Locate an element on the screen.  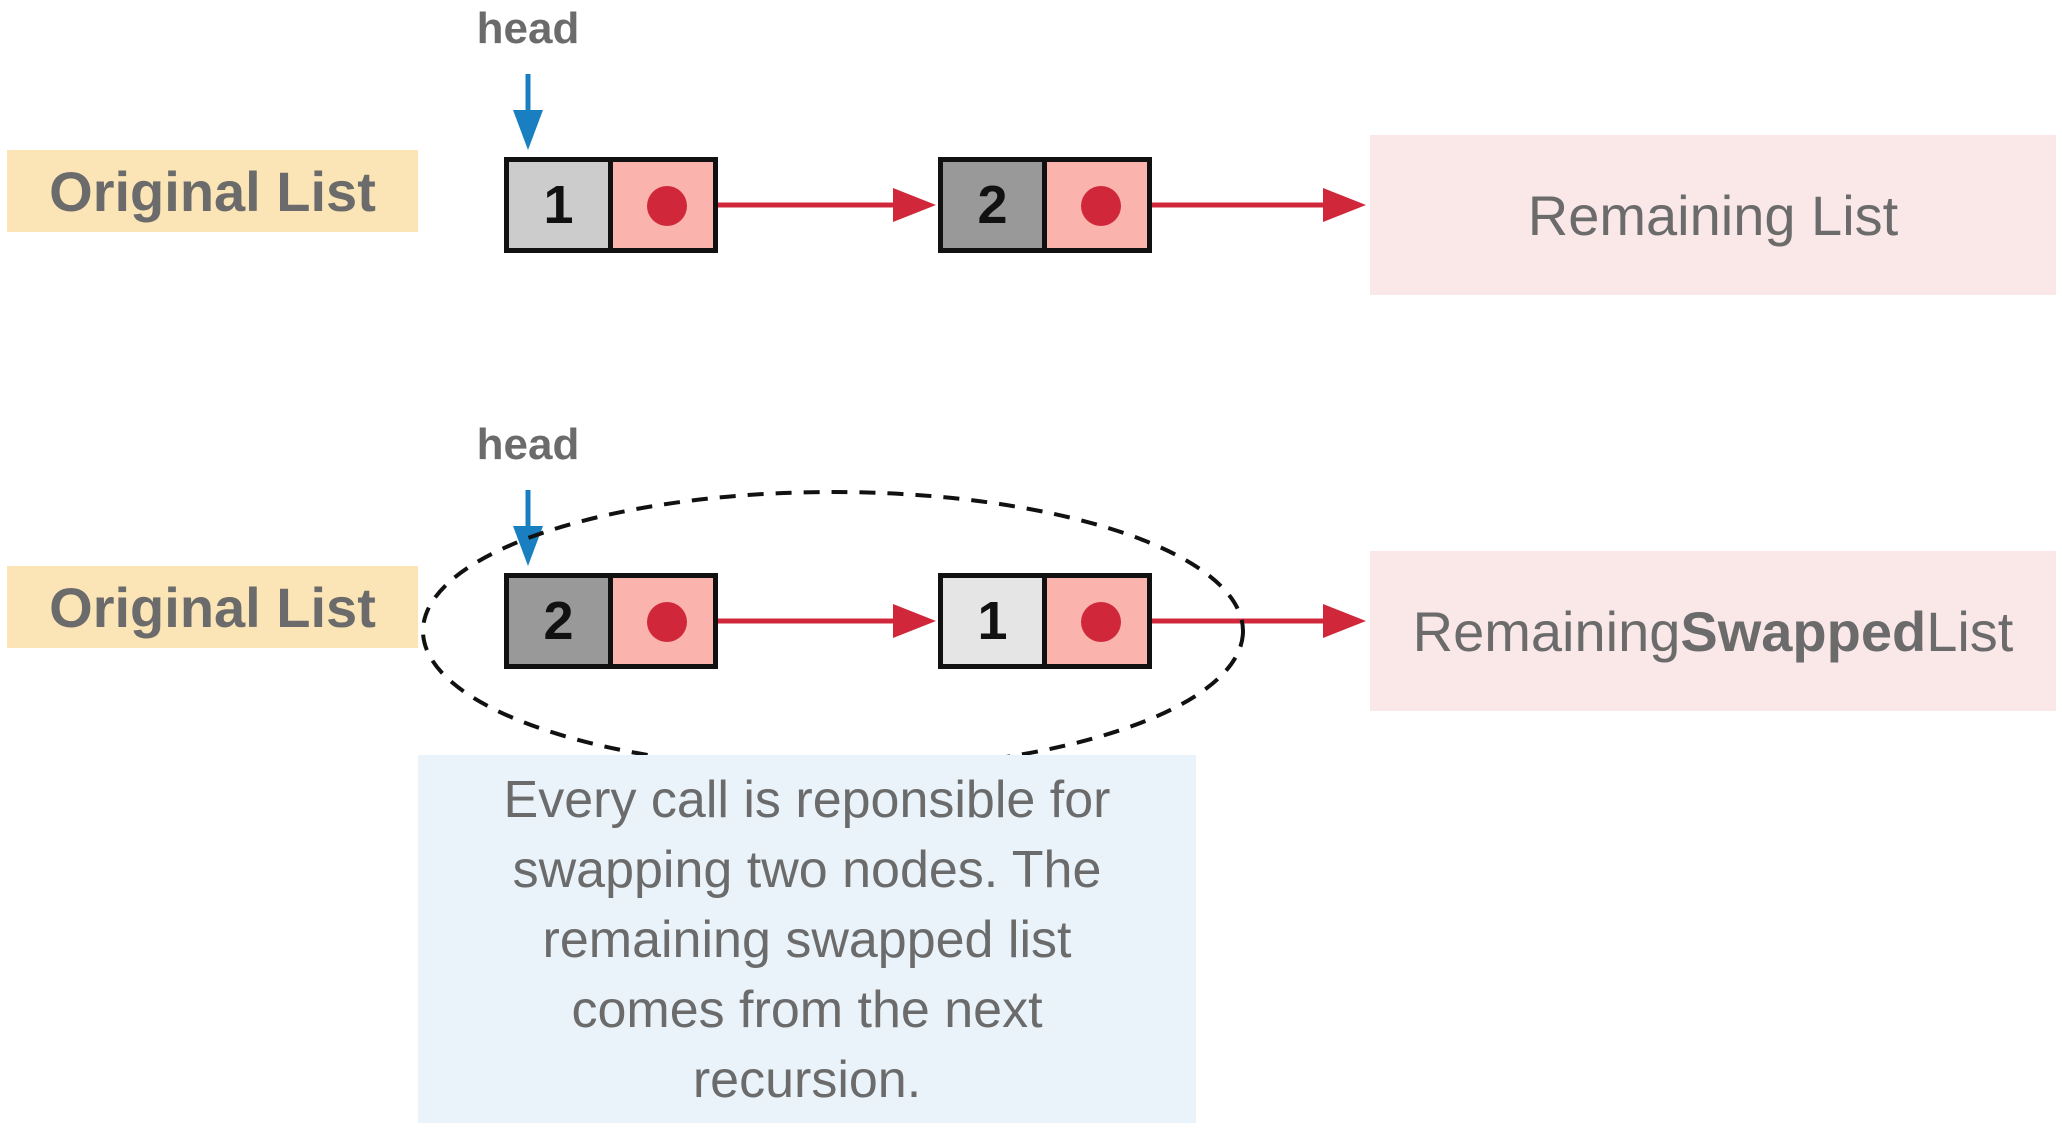
top-head-arrow is located at coordinates (528, 112).